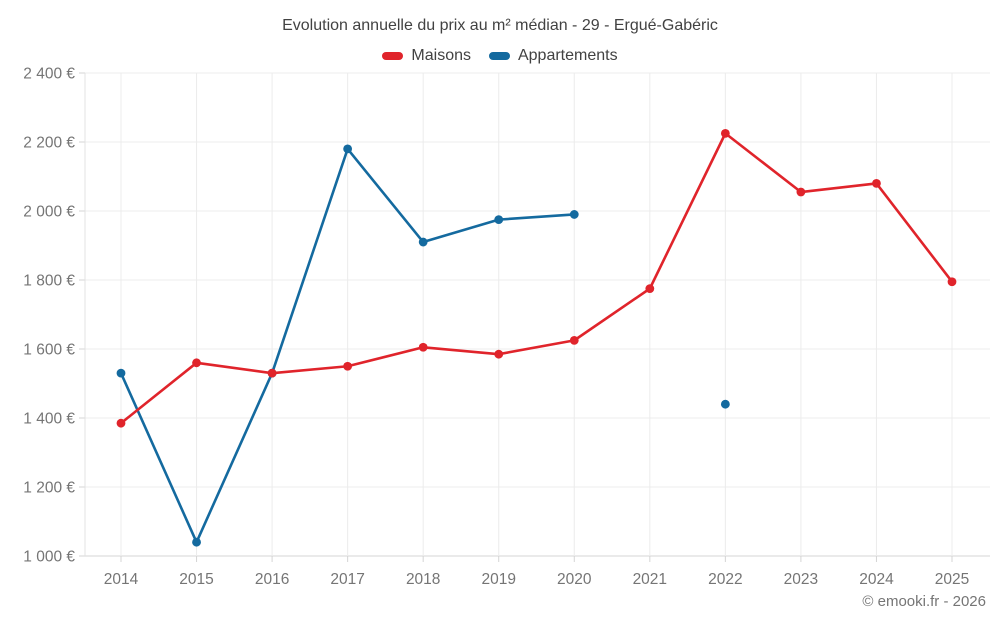  Describe the element at coordinates (49, 74) in the screenshot. I see `y-axis-tick-label: 2 400 €` at that location.